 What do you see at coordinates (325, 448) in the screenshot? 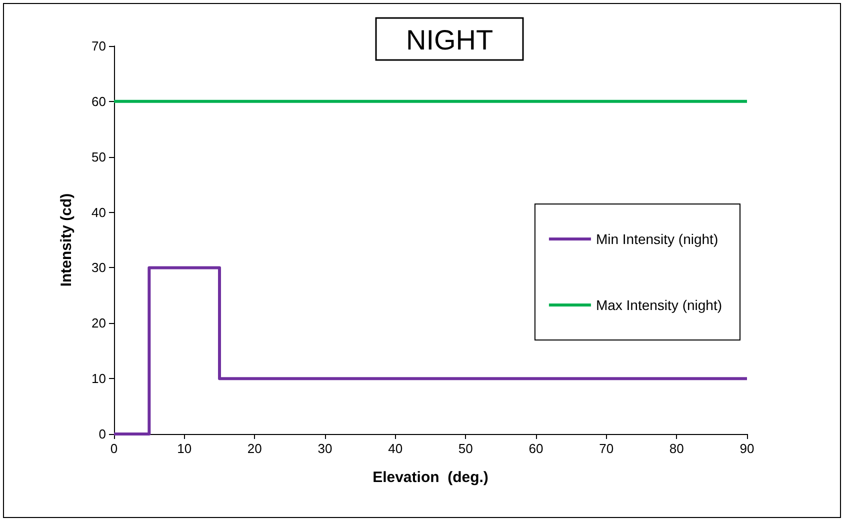
I see `x-tick-label: 30` at bounding box center [325, 448].